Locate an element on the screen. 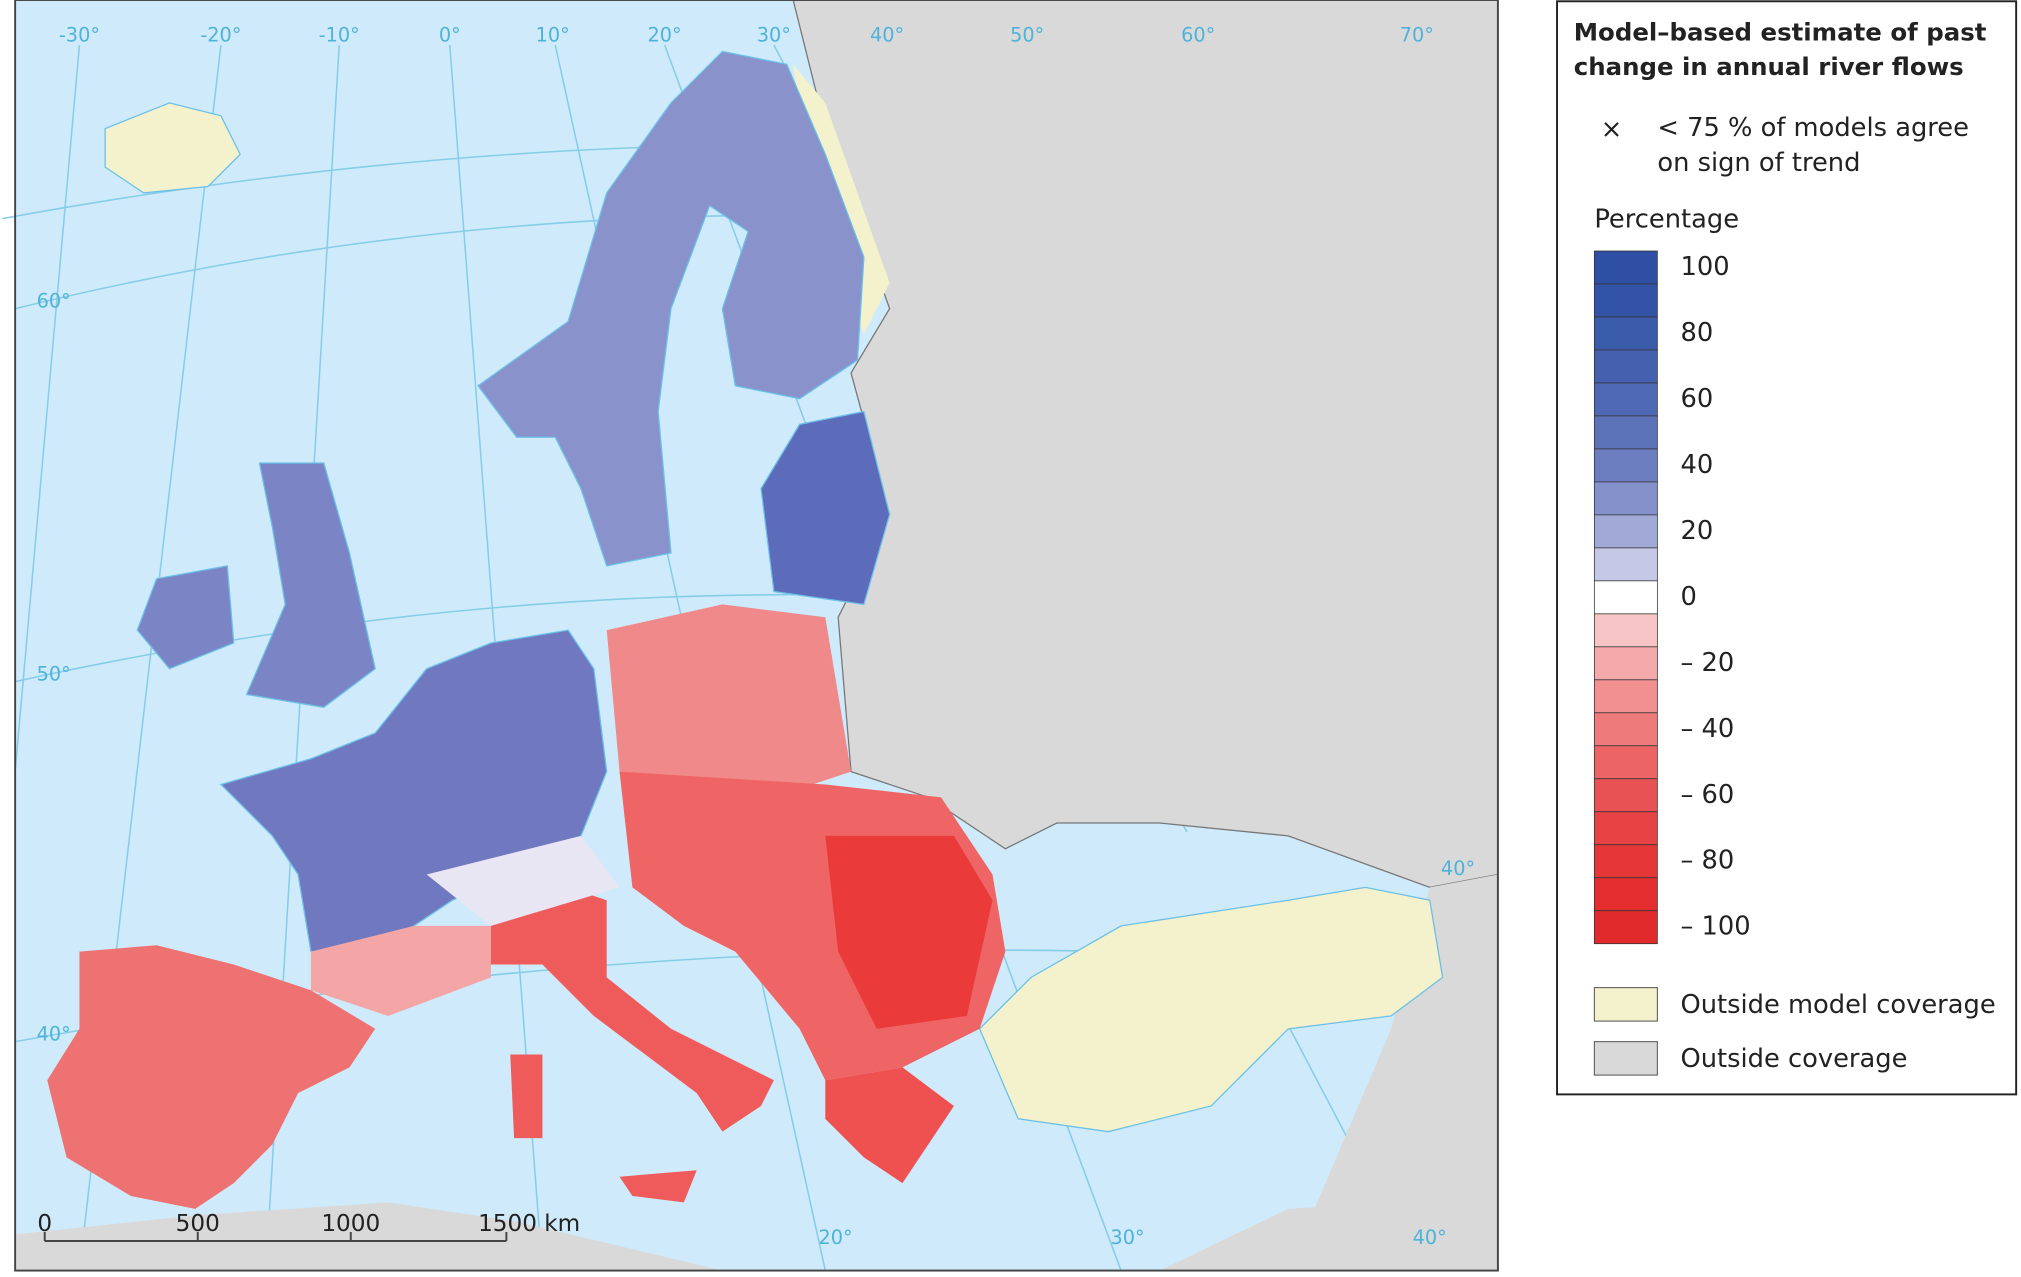 This screenshot has height=1277, width=2021. iceland is located at coordinates (172, 148).